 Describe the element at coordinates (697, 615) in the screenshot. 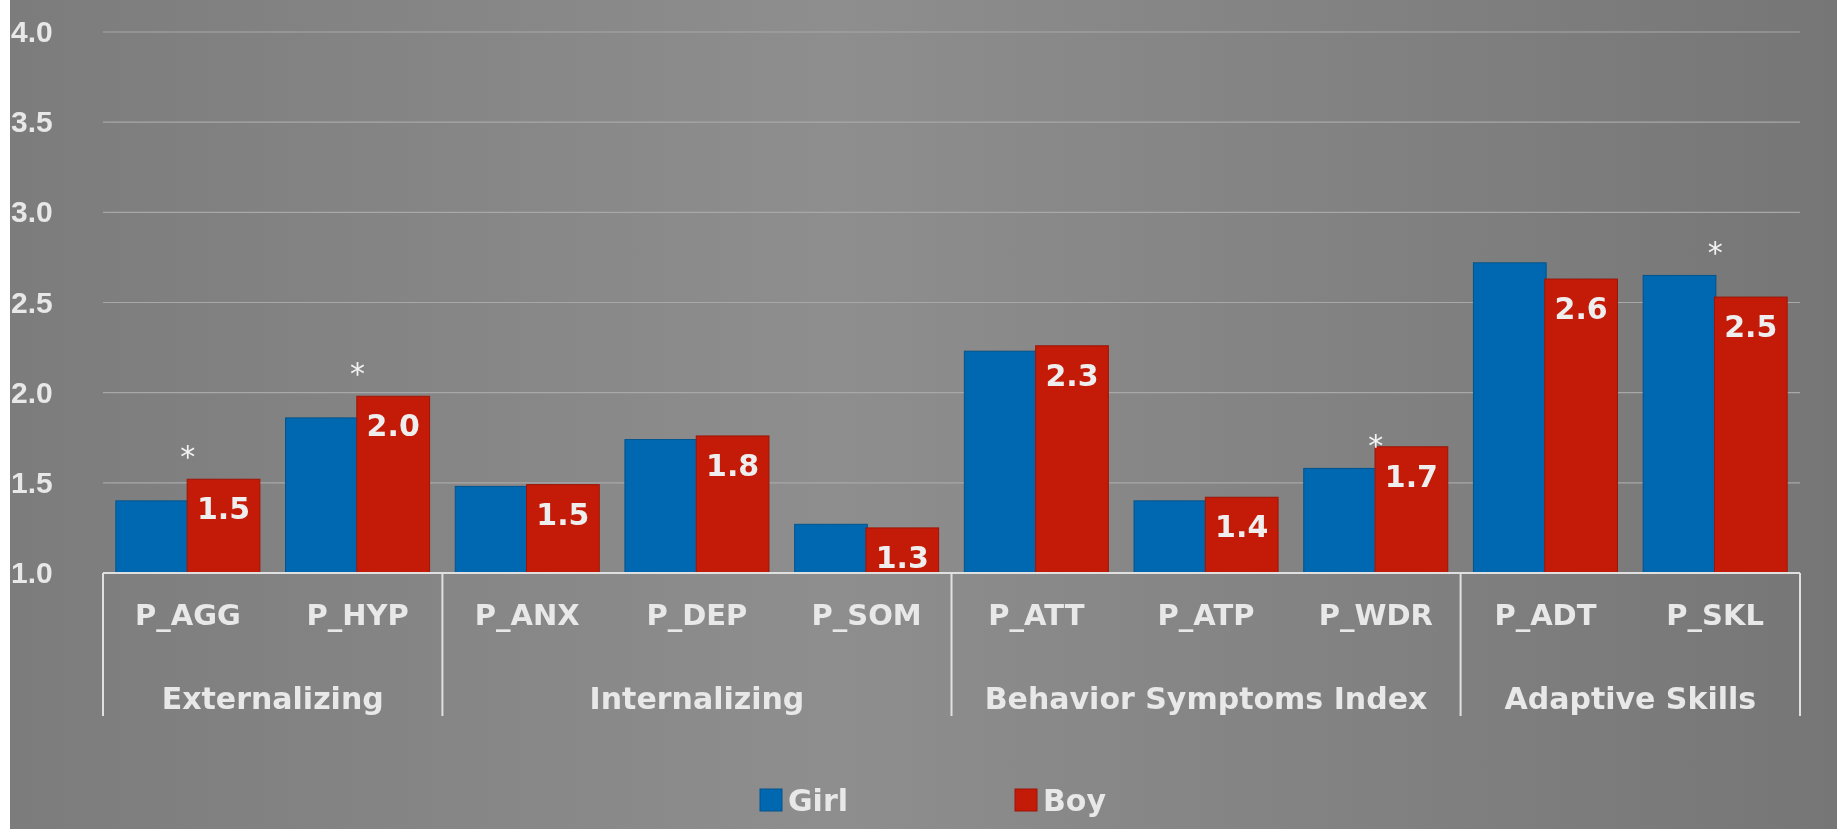

I see `x-tick-label: P_DEP` at that location.